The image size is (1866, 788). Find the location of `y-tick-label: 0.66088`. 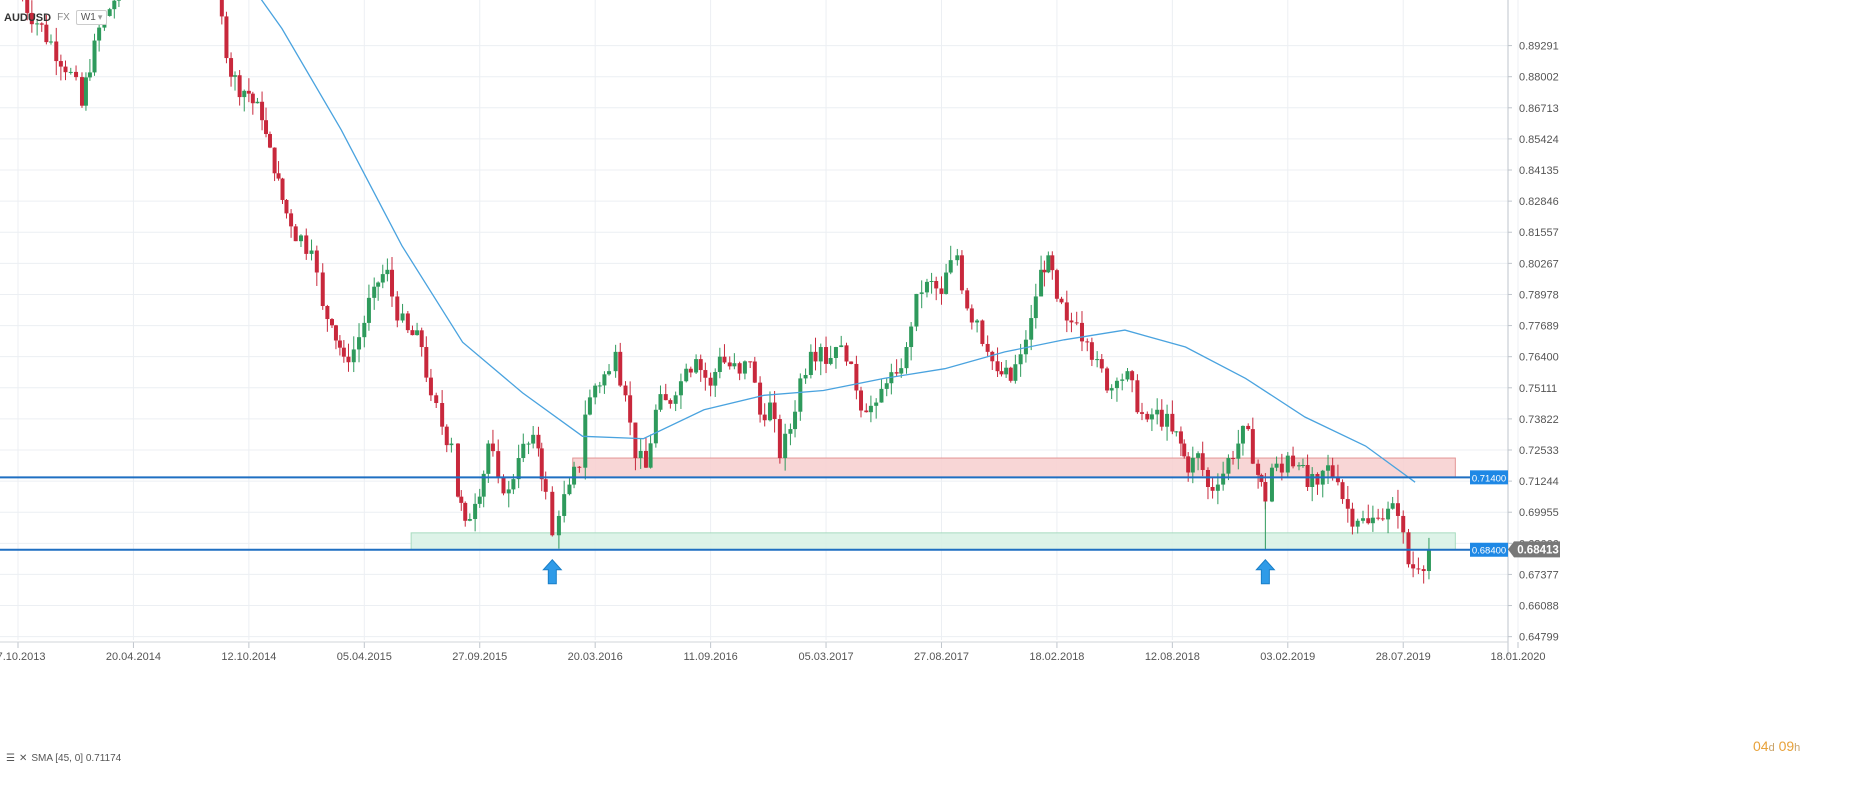

y-tick-label: 0.66088 is located at coordinates (1539, 607).